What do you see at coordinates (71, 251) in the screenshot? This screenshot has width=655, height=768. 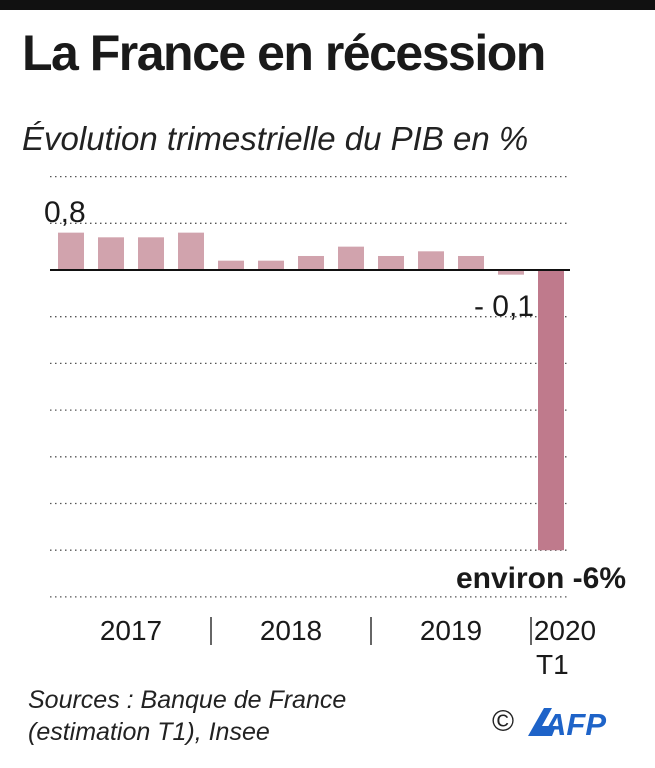 I see `bar-2017-t1` at bounding box center [71, 251].